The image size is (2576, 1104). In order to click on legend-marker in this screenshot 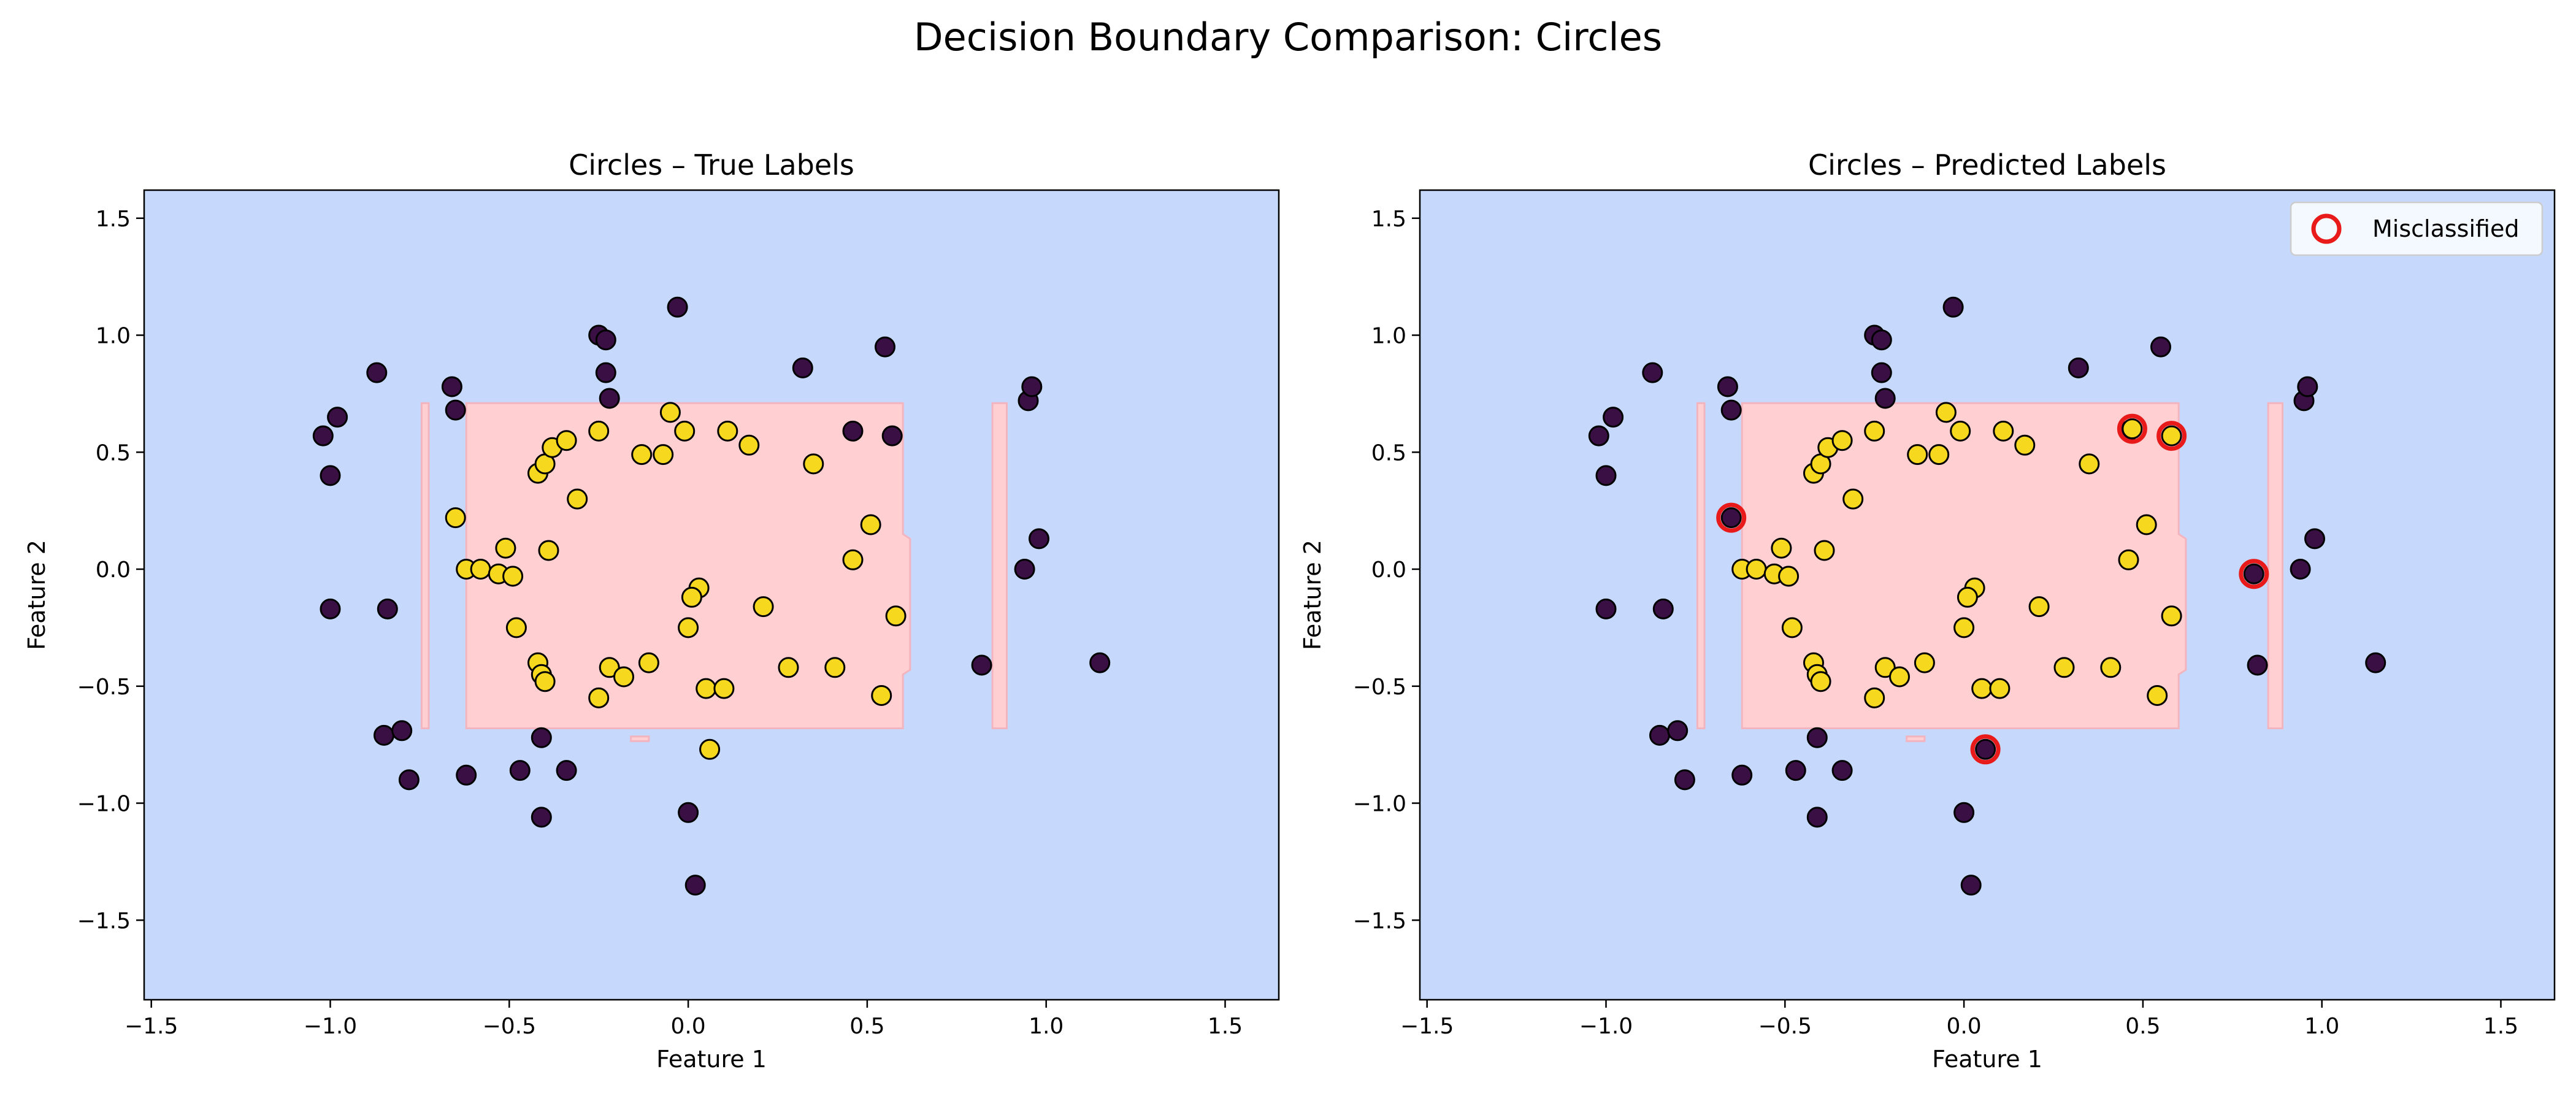, I will do `click(2326, 228)`.